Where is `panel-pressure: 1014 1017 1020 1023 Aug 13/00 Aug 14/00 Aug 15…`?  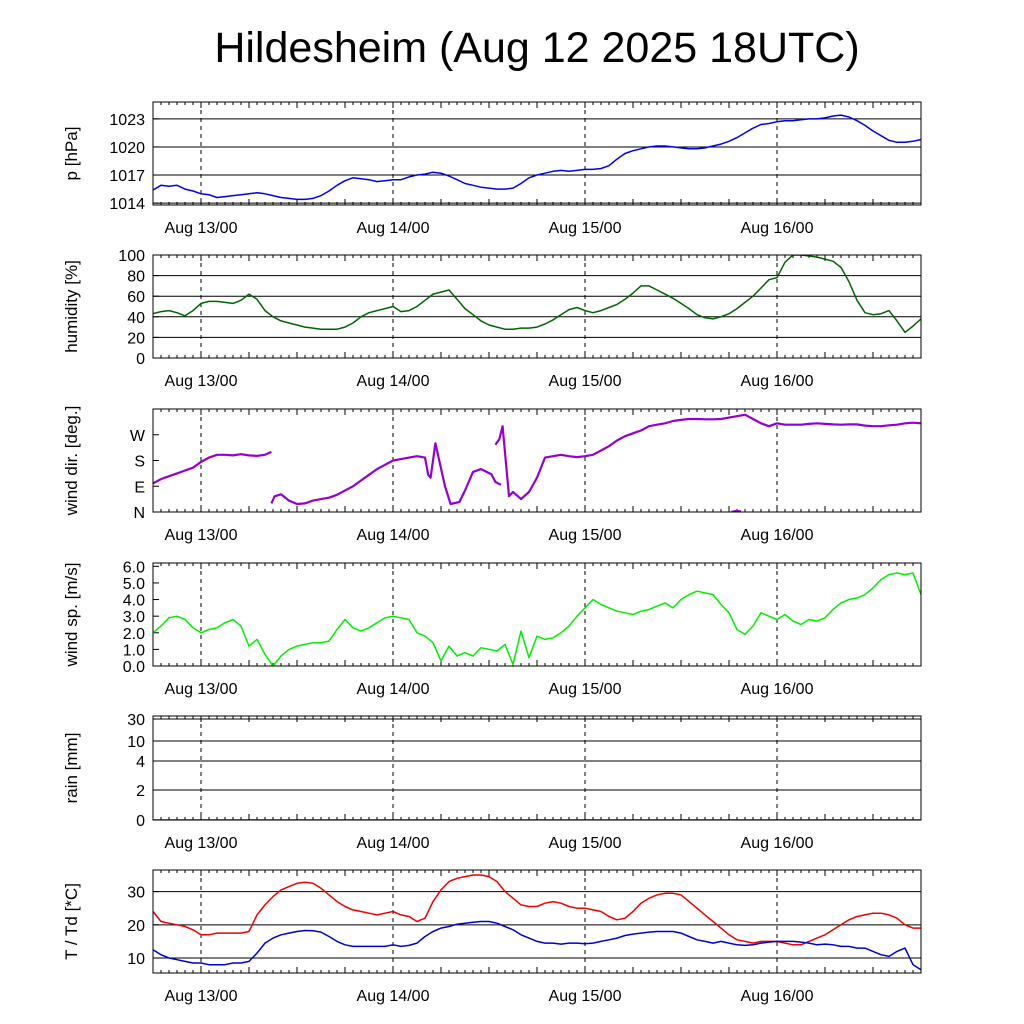
panel-pressure: 1014 1017 1020 1023 Aug 13/00 Aug 14/00 Aug 15… is located at coordinates (492, 169).